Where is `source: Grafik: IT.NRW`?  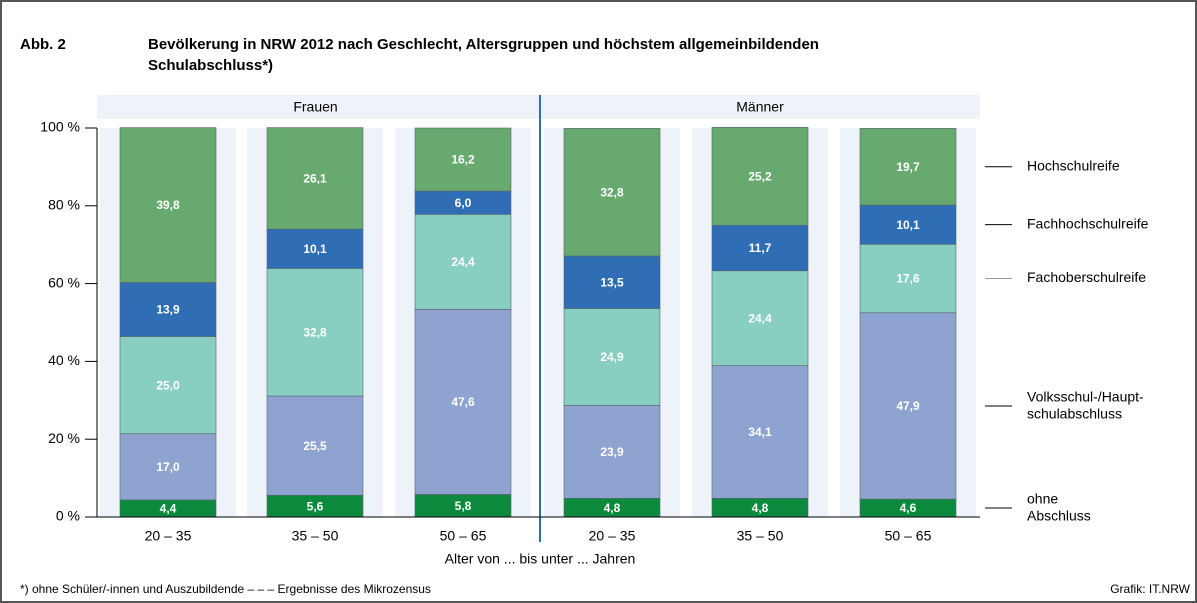
source: Grafik: IT.NRW is located at coordinates (1150, 589).